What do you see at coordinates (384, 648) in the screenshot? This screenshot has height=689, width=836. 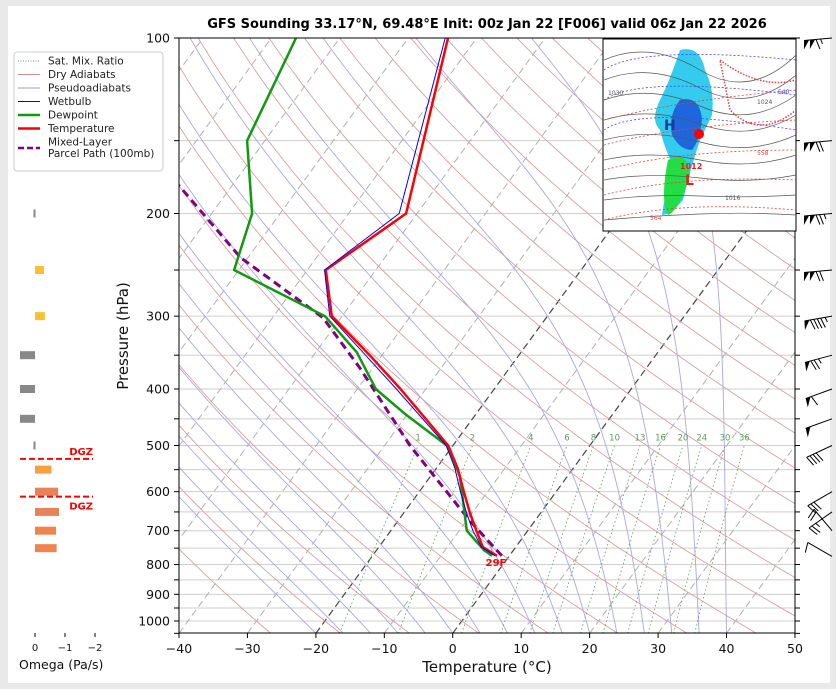 I see `x-tick-label: −10` at bounding box center [384, 648].